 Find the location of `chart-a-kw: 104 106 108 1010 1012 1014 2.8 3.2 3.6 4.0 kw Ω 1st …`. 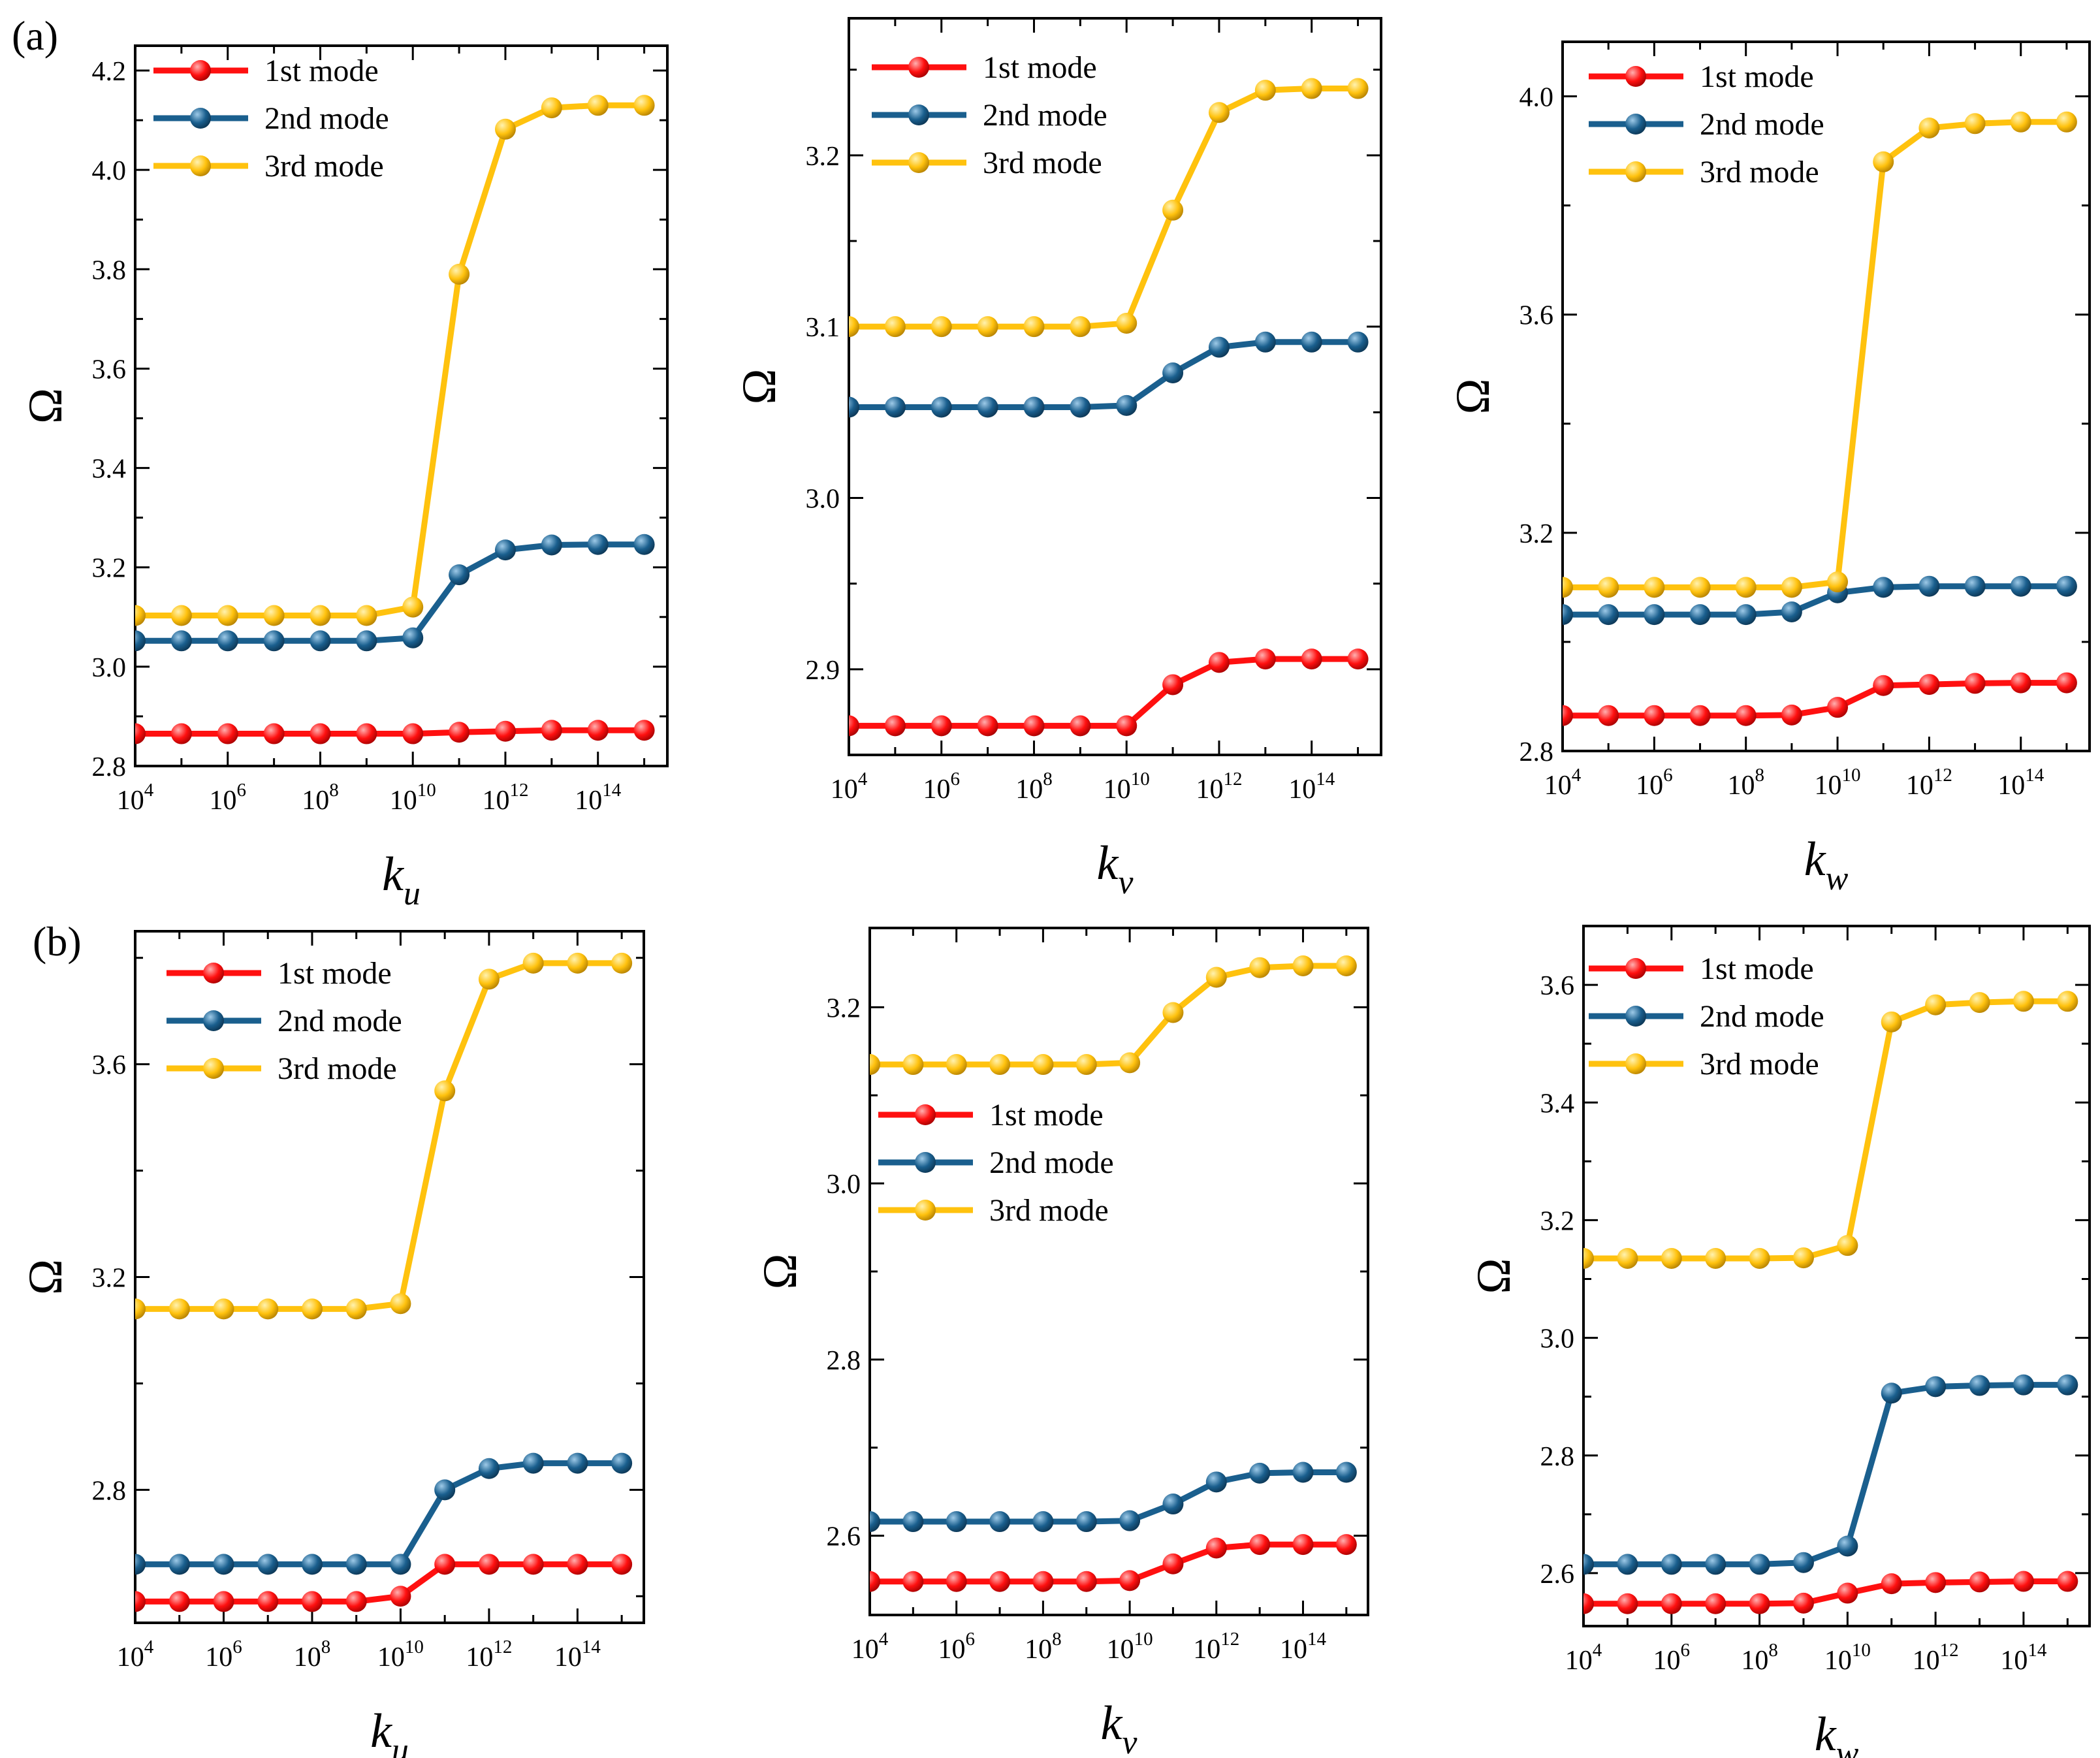

chart-a-kw: 104 106 108 1010 1012 1014 2.8 3.2 3.6 4.0 kw Ω 1st … is located at coordinates (1769, 468).